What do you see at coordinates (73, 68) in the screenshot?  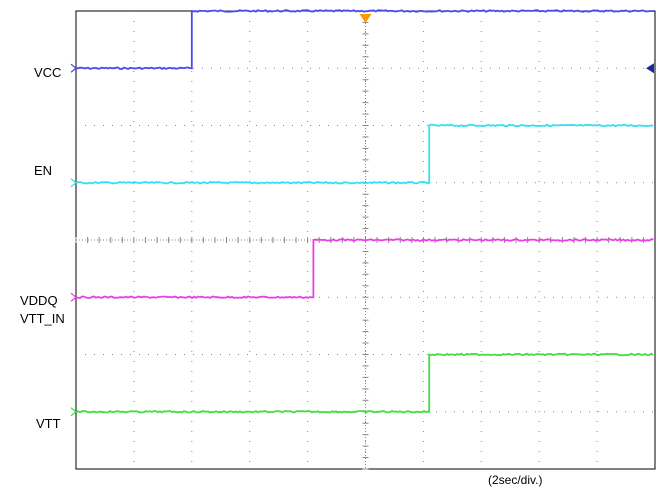 I see `channel-marker-vcc` at bounding box center [73, 68].